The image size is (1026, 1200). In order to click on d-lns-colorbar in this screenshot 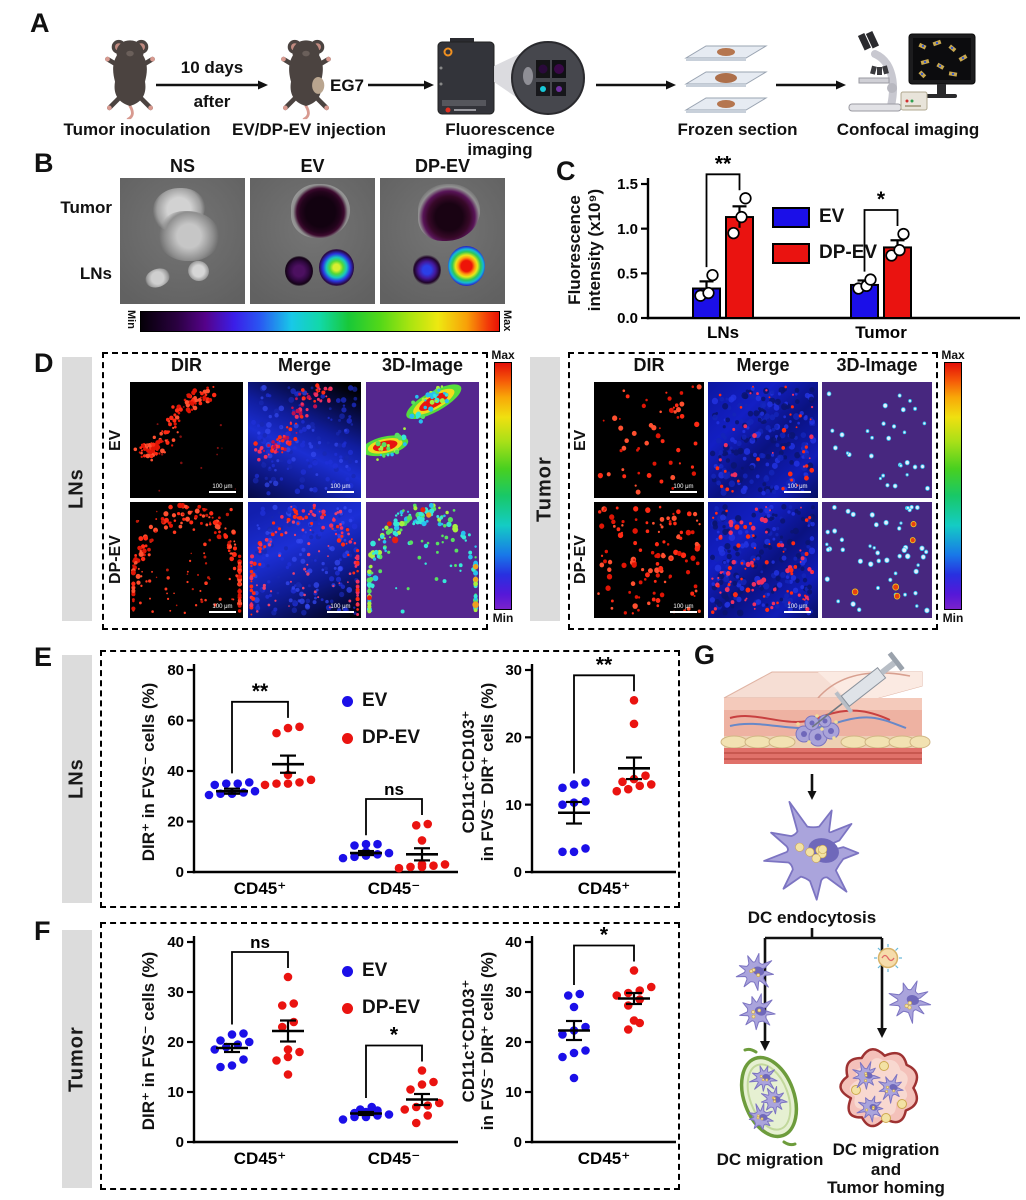, I will do `click(503, 486)`.